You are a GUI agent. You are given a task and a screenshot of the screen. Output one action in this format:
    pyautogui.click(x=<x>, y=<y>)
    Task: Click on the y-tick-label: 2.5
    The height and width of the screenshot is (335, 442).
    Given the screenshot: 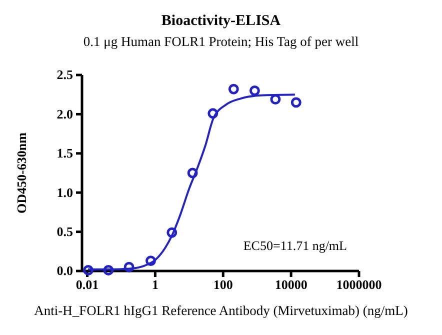 What is the action you would take?
    pyautogui.click(x=65, y=74)
    